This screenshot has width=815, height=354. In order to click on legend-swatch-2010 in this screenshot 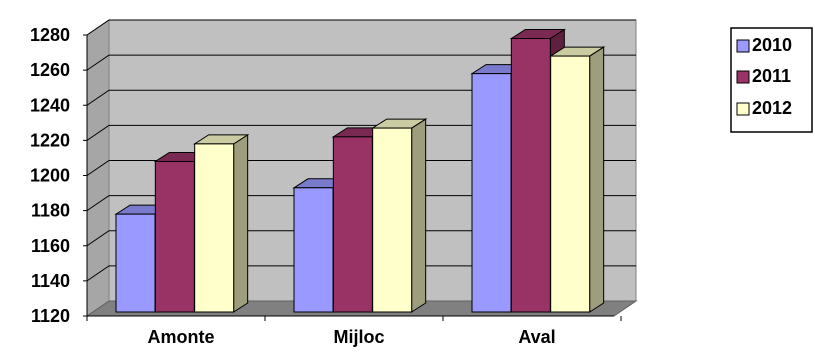, I will do `click(743, 46)`.